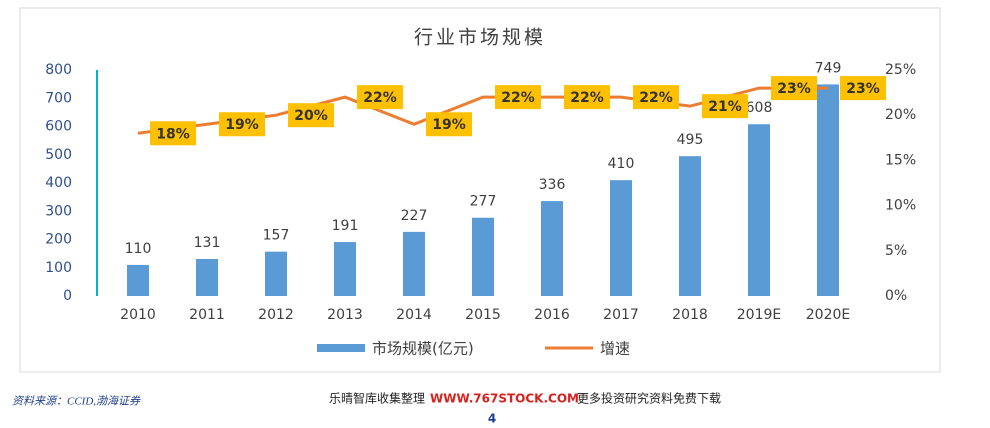 The image size is (990, 428). I want to click on page-number: 4, so click(492, 419).